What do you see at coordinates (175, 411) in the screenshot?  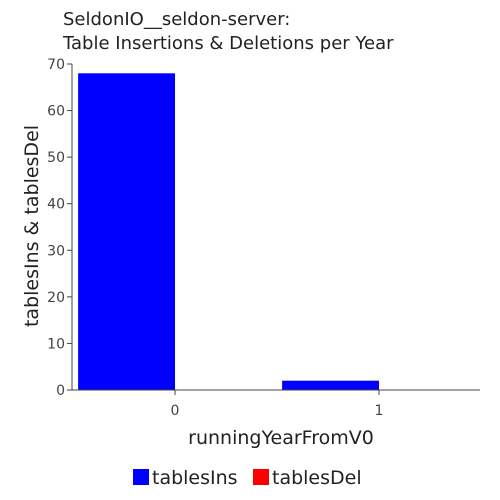 I see `x-tick-label: 0` at bounding box center [175, 411].